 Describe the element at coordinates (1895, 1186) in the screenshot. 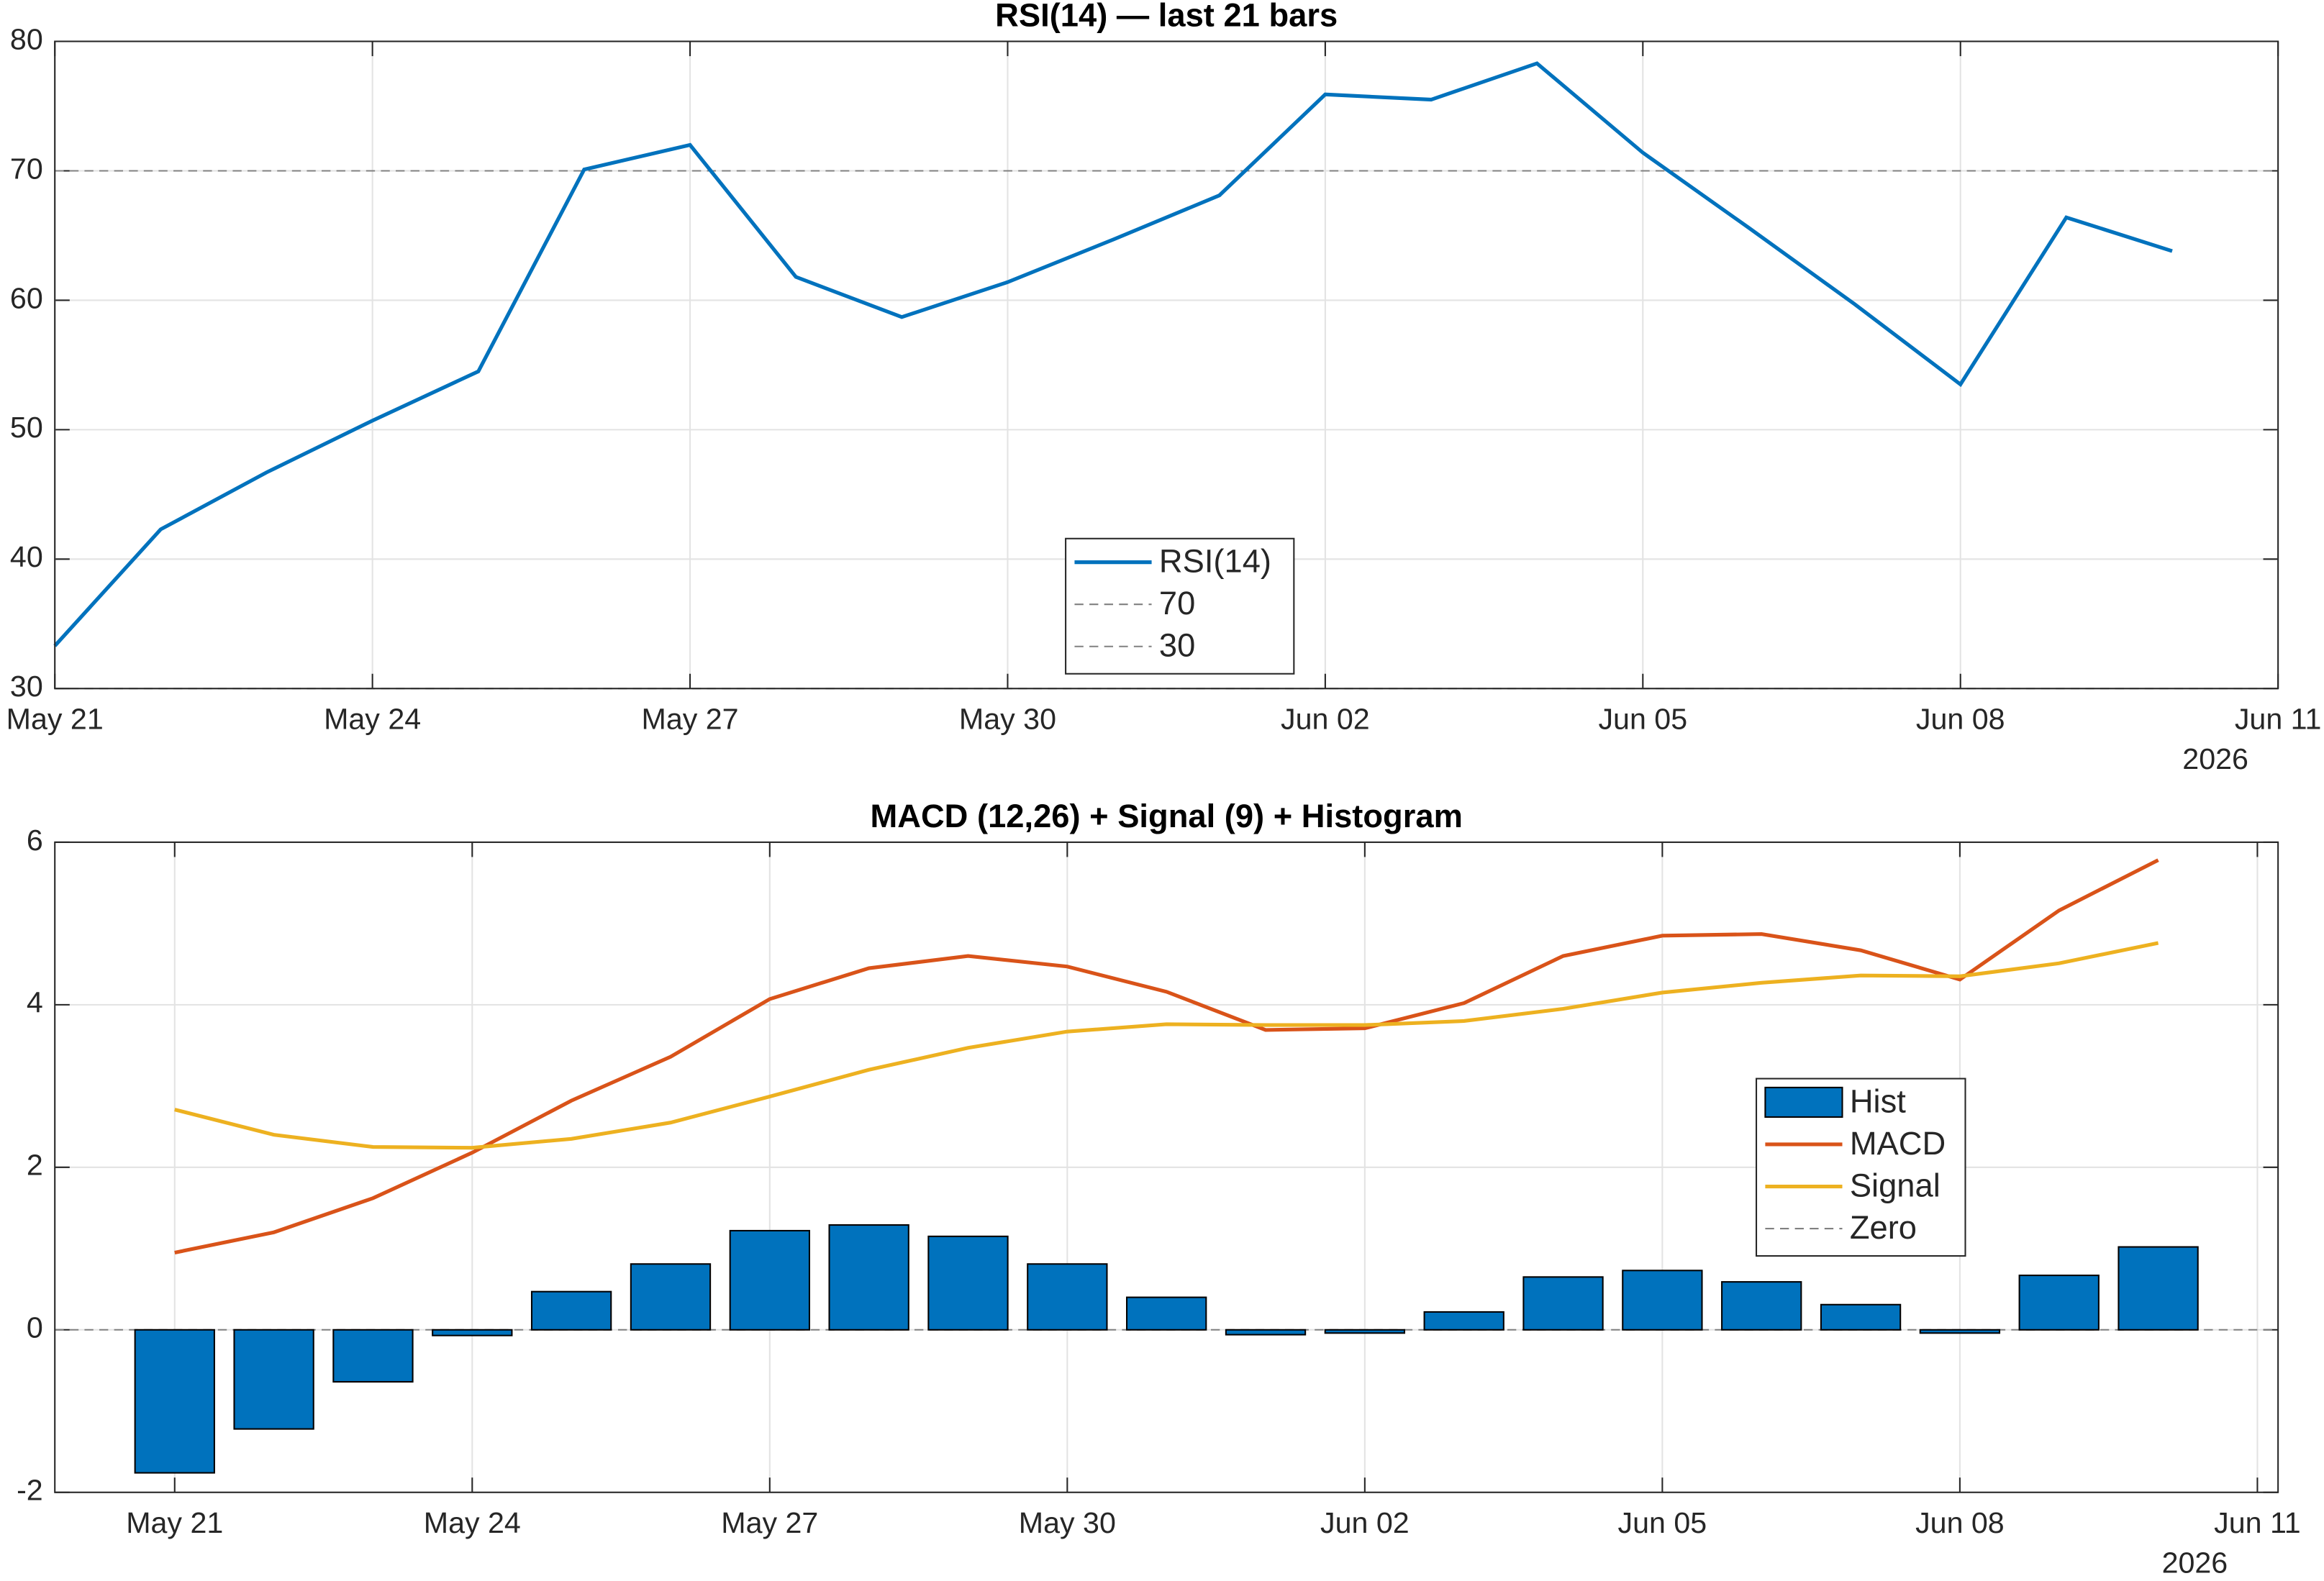

I see `legend-label: Signal` at that location.